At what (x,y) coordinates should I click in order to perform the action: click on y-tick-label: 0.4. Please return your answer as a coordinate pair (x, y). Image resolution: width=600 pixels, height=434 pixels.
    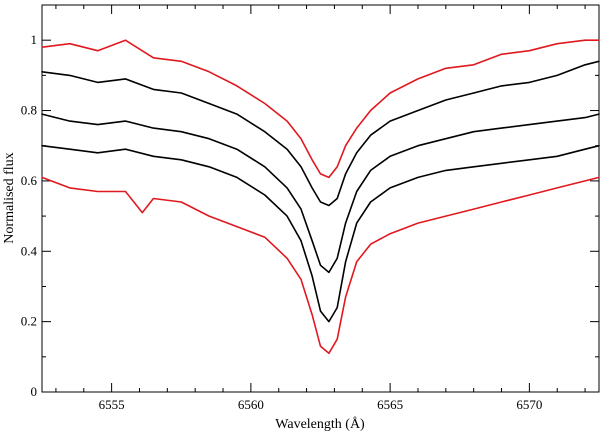
    Looking at the image, I should click on (29, 250).